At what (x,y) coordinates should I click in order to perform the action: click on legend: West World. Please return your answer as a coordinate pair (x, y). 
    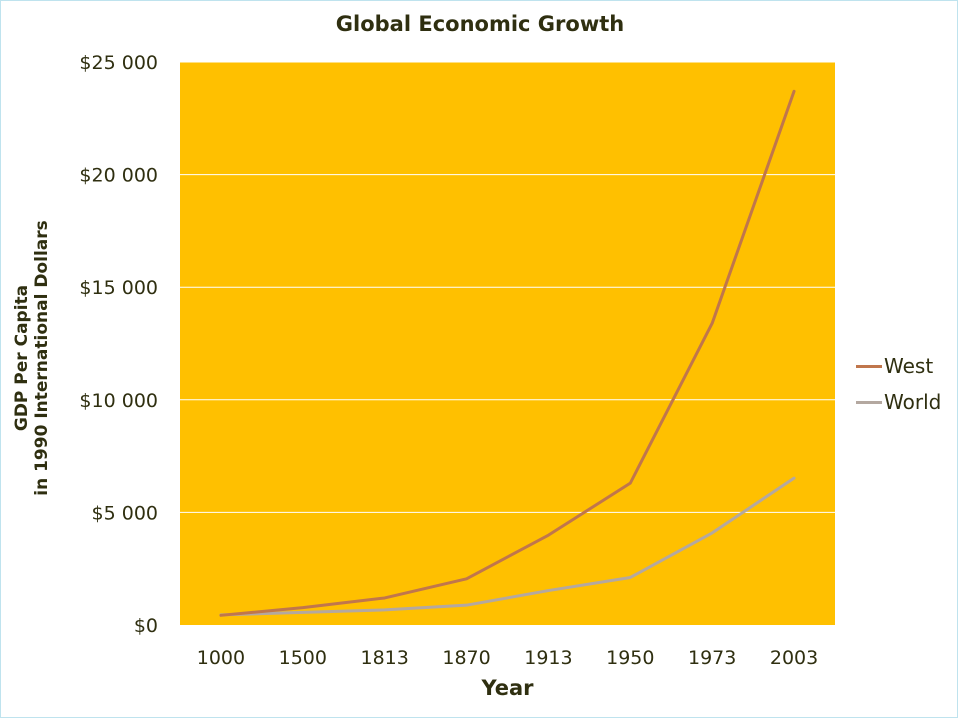
    Looking at the image, I should click on (898, 384).